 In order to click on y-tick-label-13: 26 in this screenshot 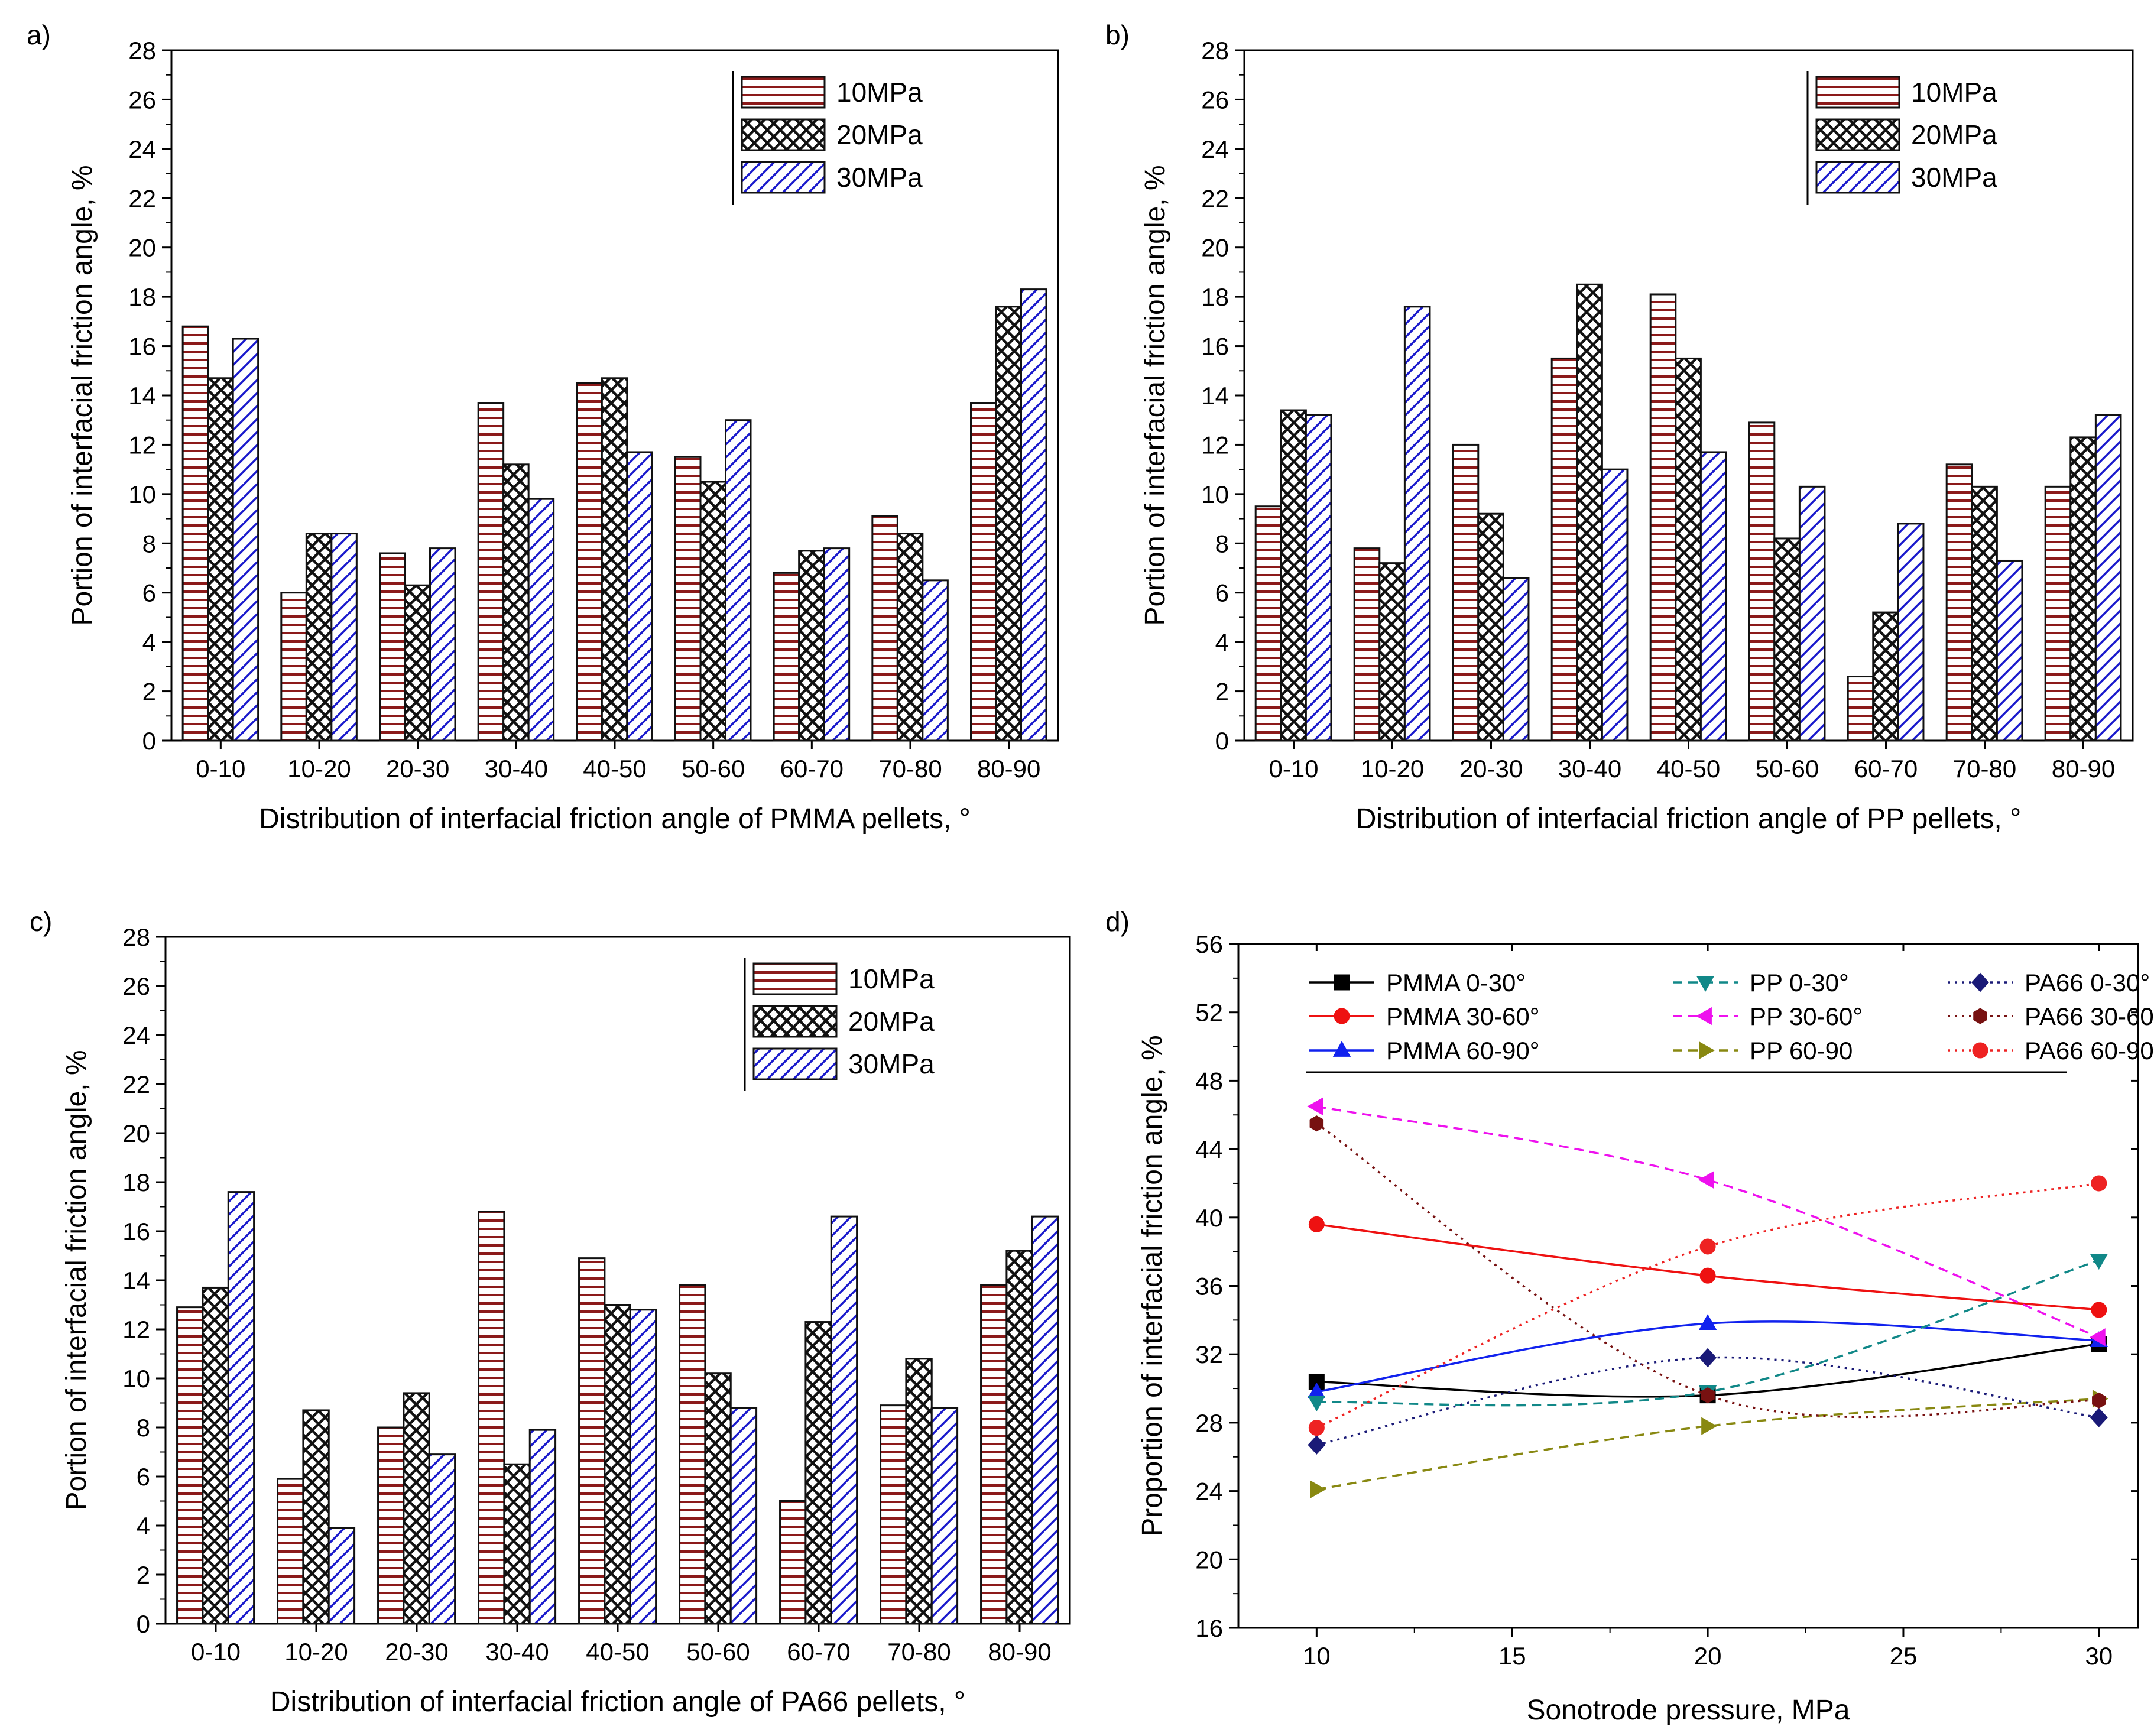, I will do `click(142, 99)`.